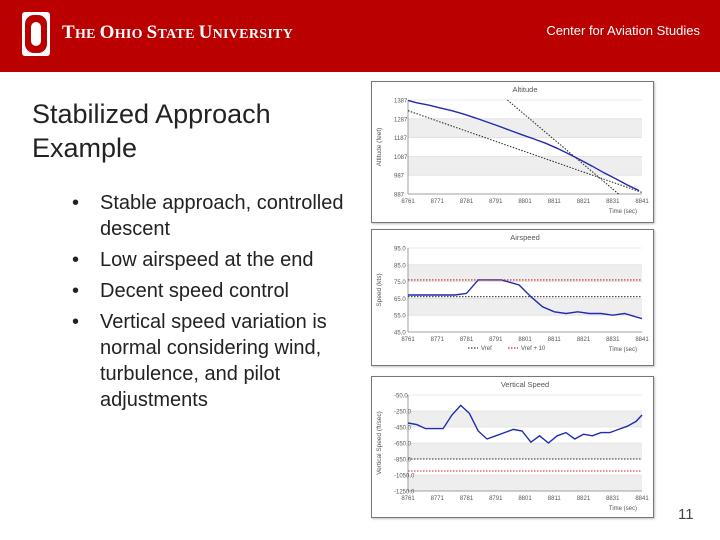  What do you see at coordinates (403, 429) in the screenshot?
I see `y-tick-label: -450.0` at bounding box center [403, 429].